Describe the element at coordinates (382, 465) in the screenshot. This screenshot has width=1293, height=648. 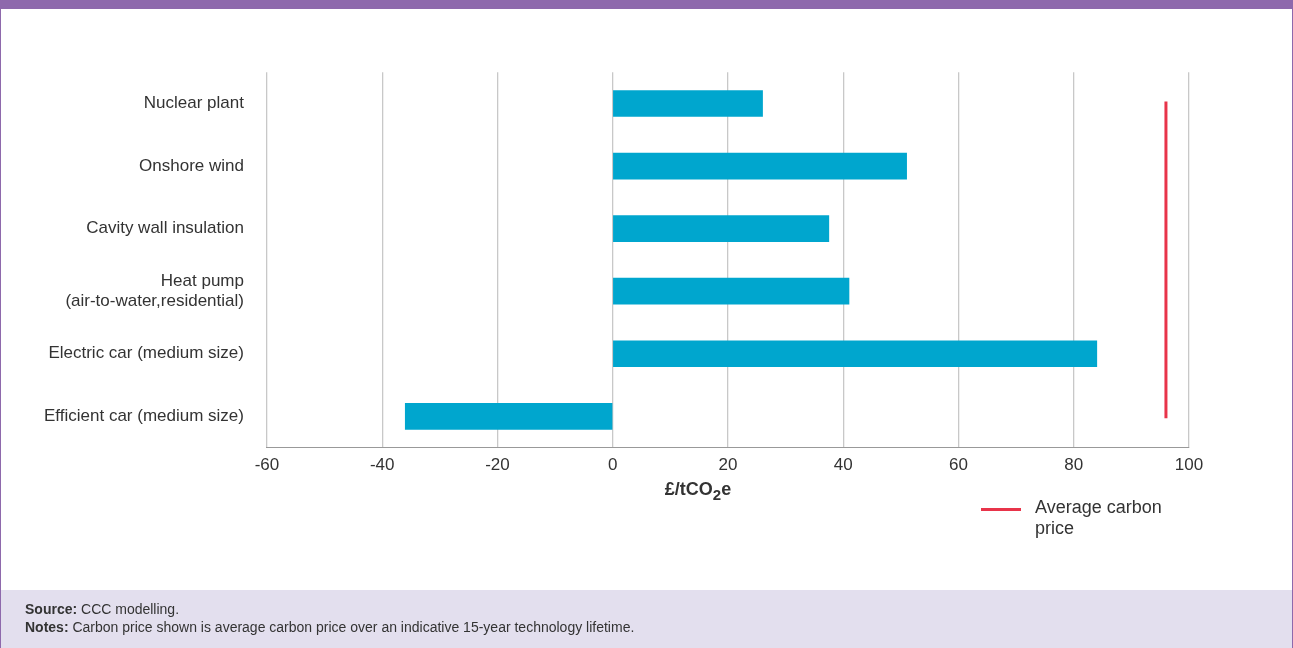
I see `x-tick-label: -40` at that location.